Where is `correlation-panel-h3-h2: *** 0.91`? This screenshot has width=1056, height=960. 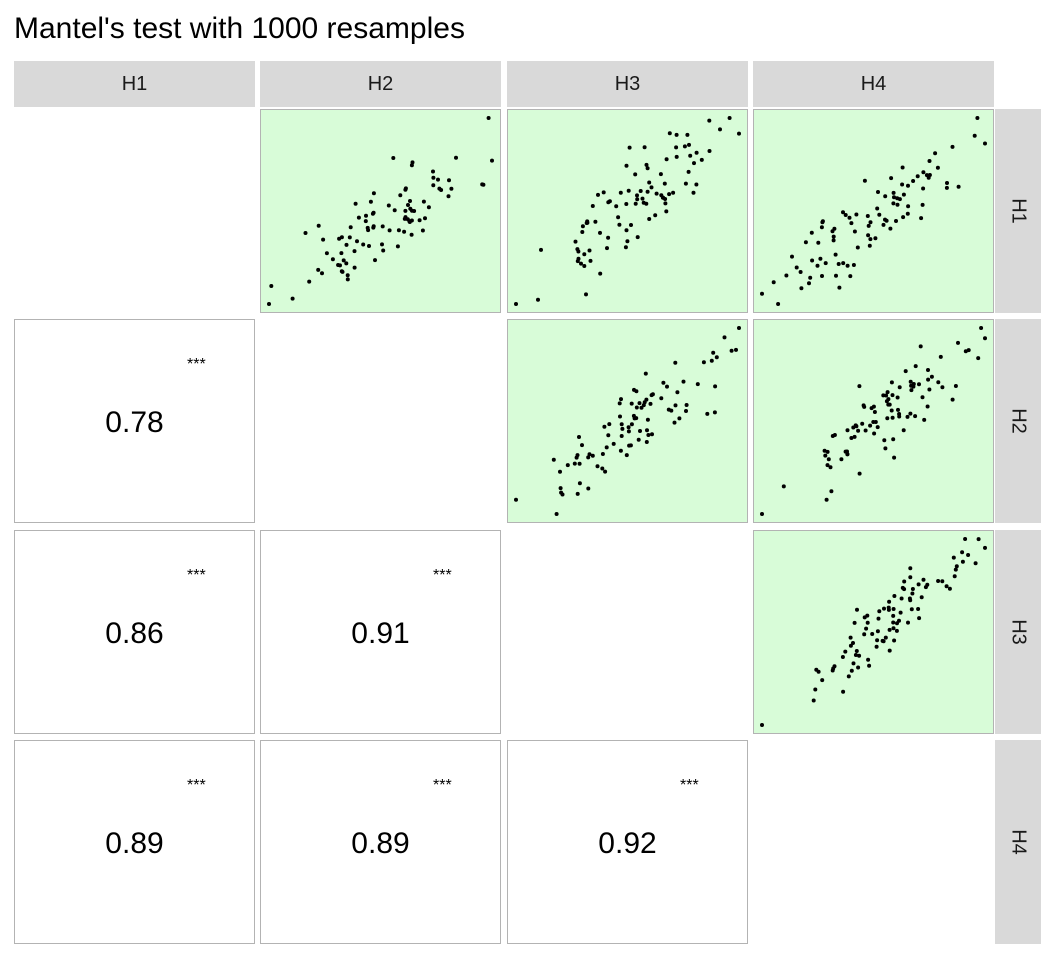 correlation-panel-h3-h2: *** 0.91 is located at coordinates (380, 632).